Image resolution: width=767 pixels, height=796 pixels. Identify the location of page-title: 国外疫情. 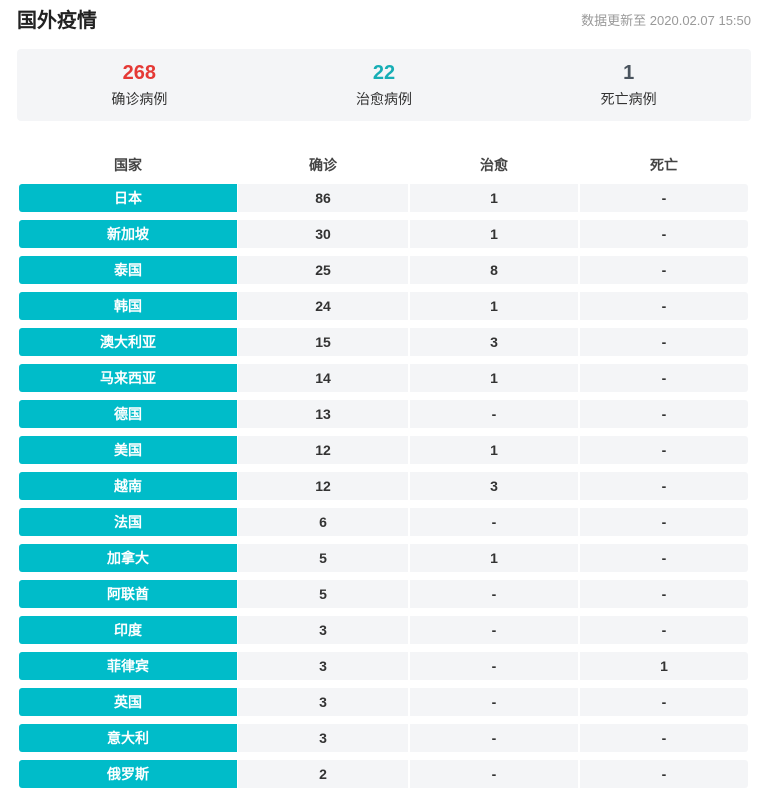
(57, 21).